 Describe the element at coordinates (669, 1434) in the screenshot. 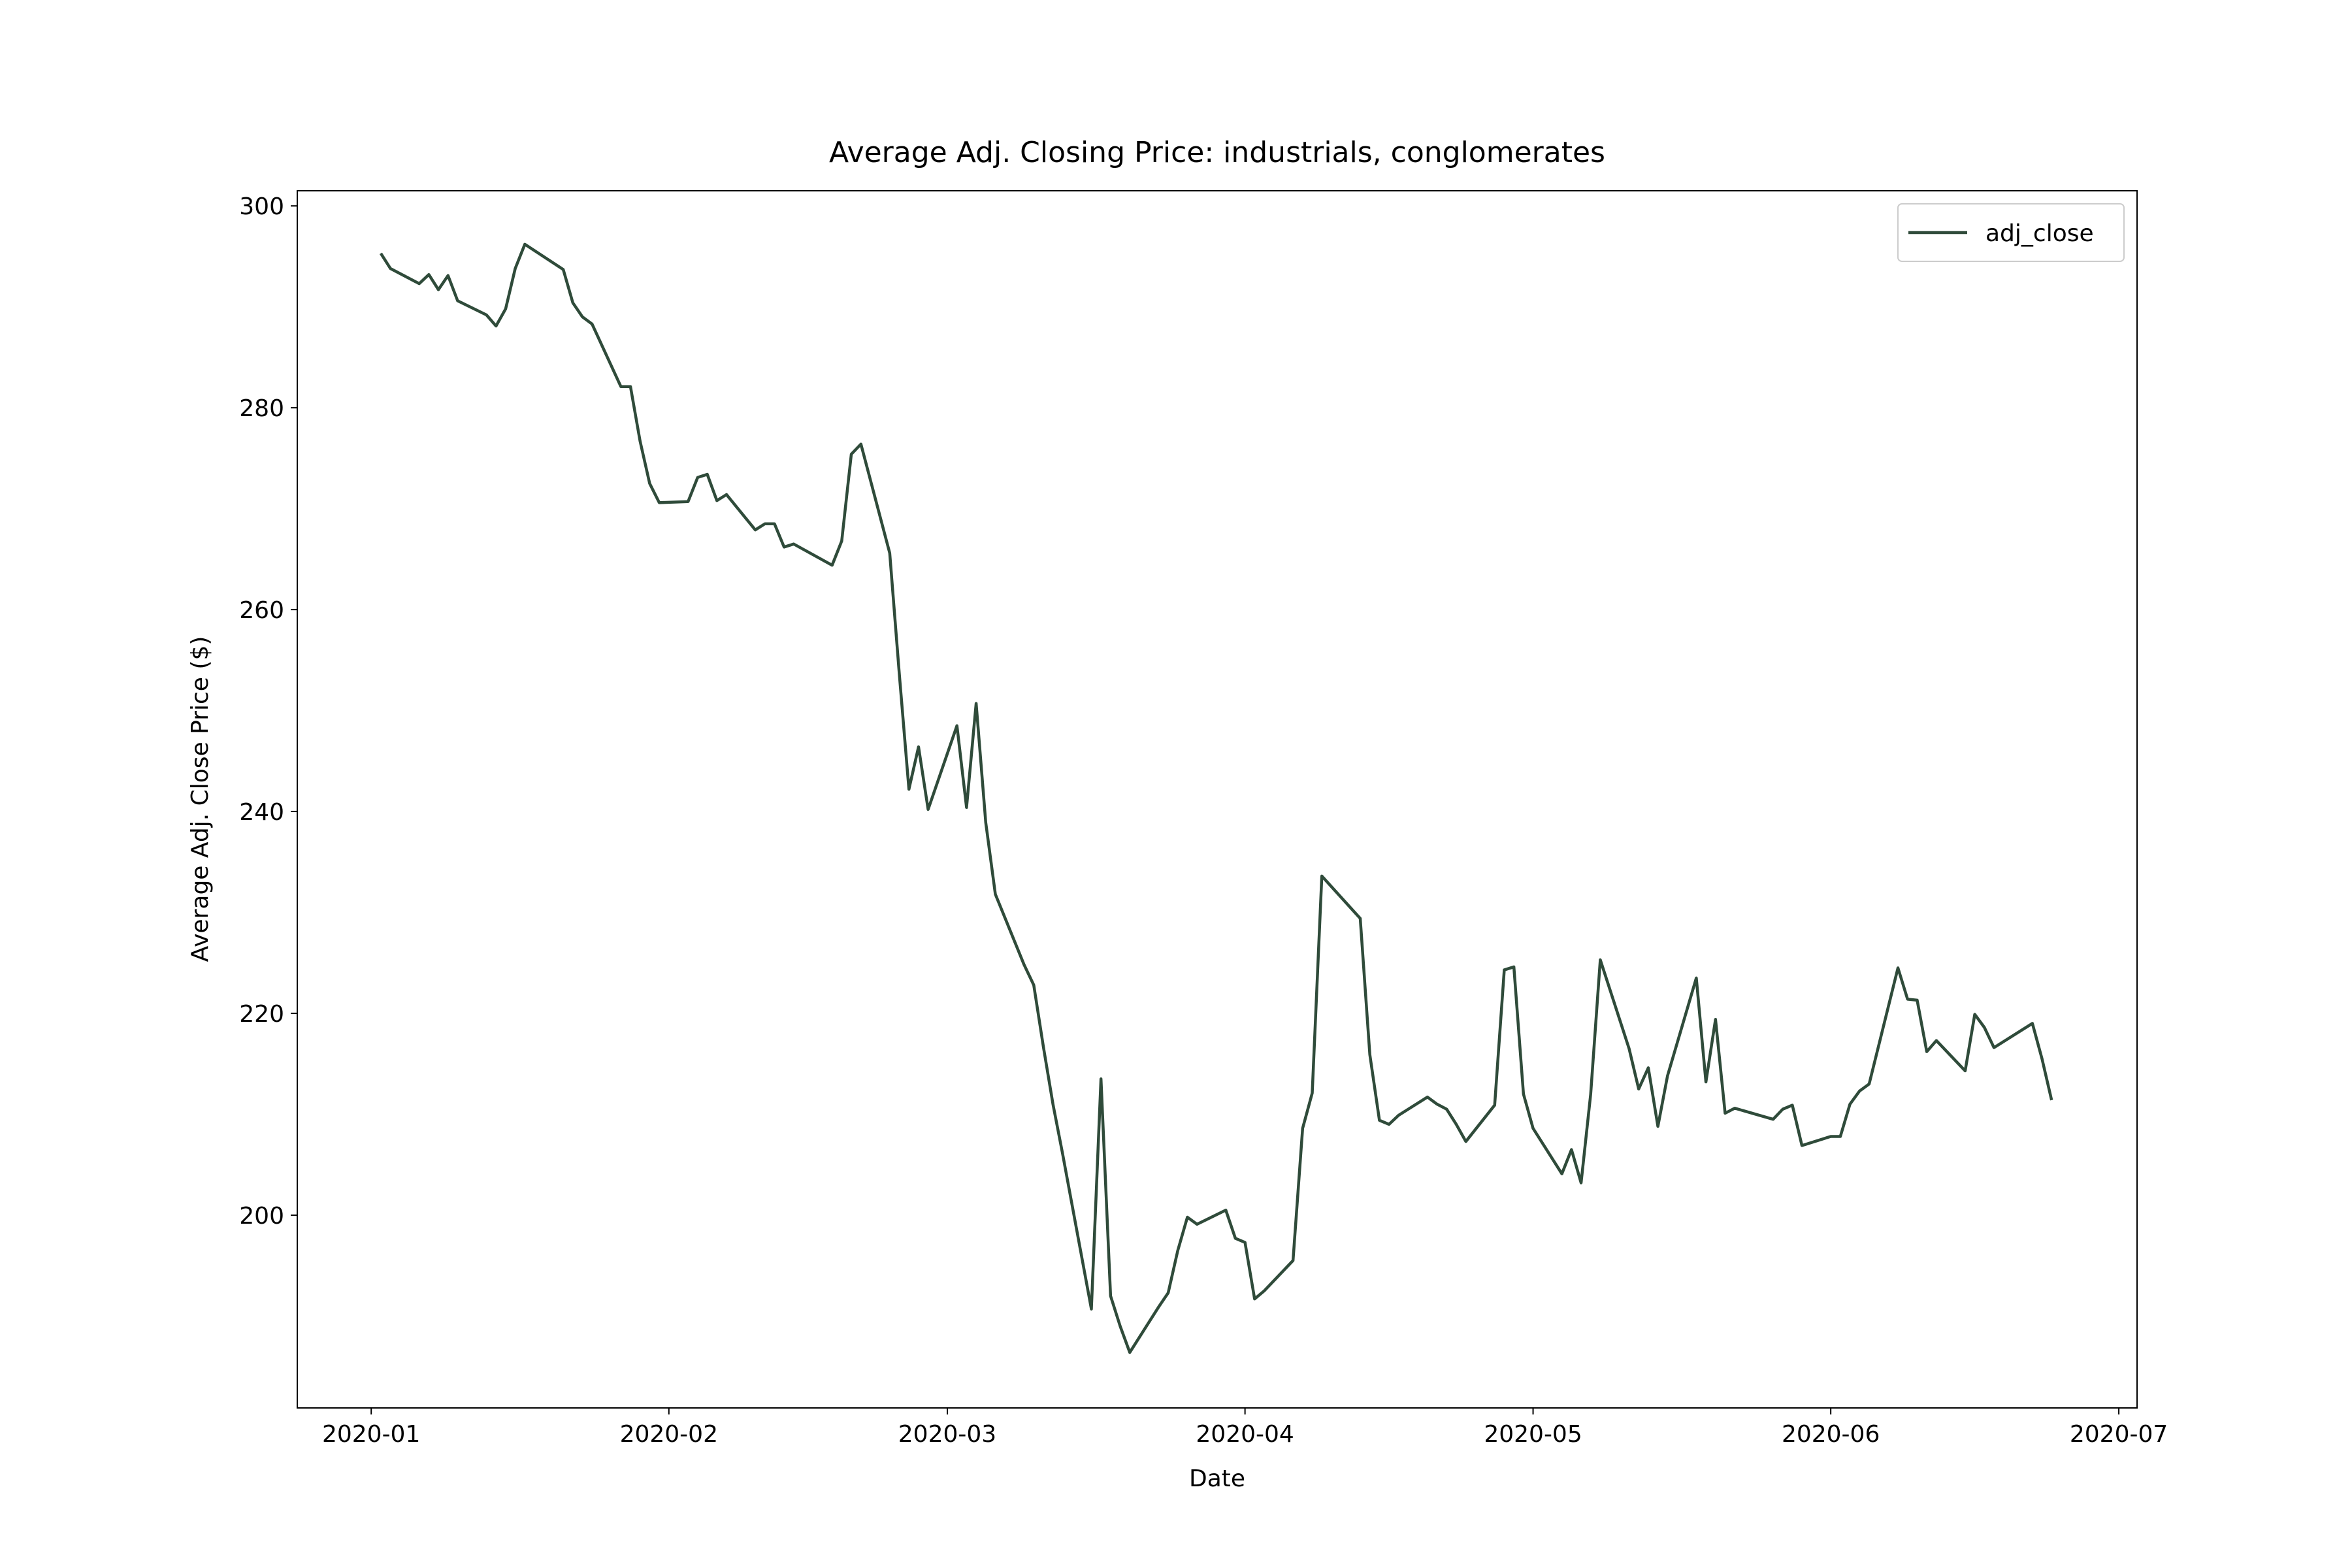

I see `x-tick-label: 2020-02` at that location.